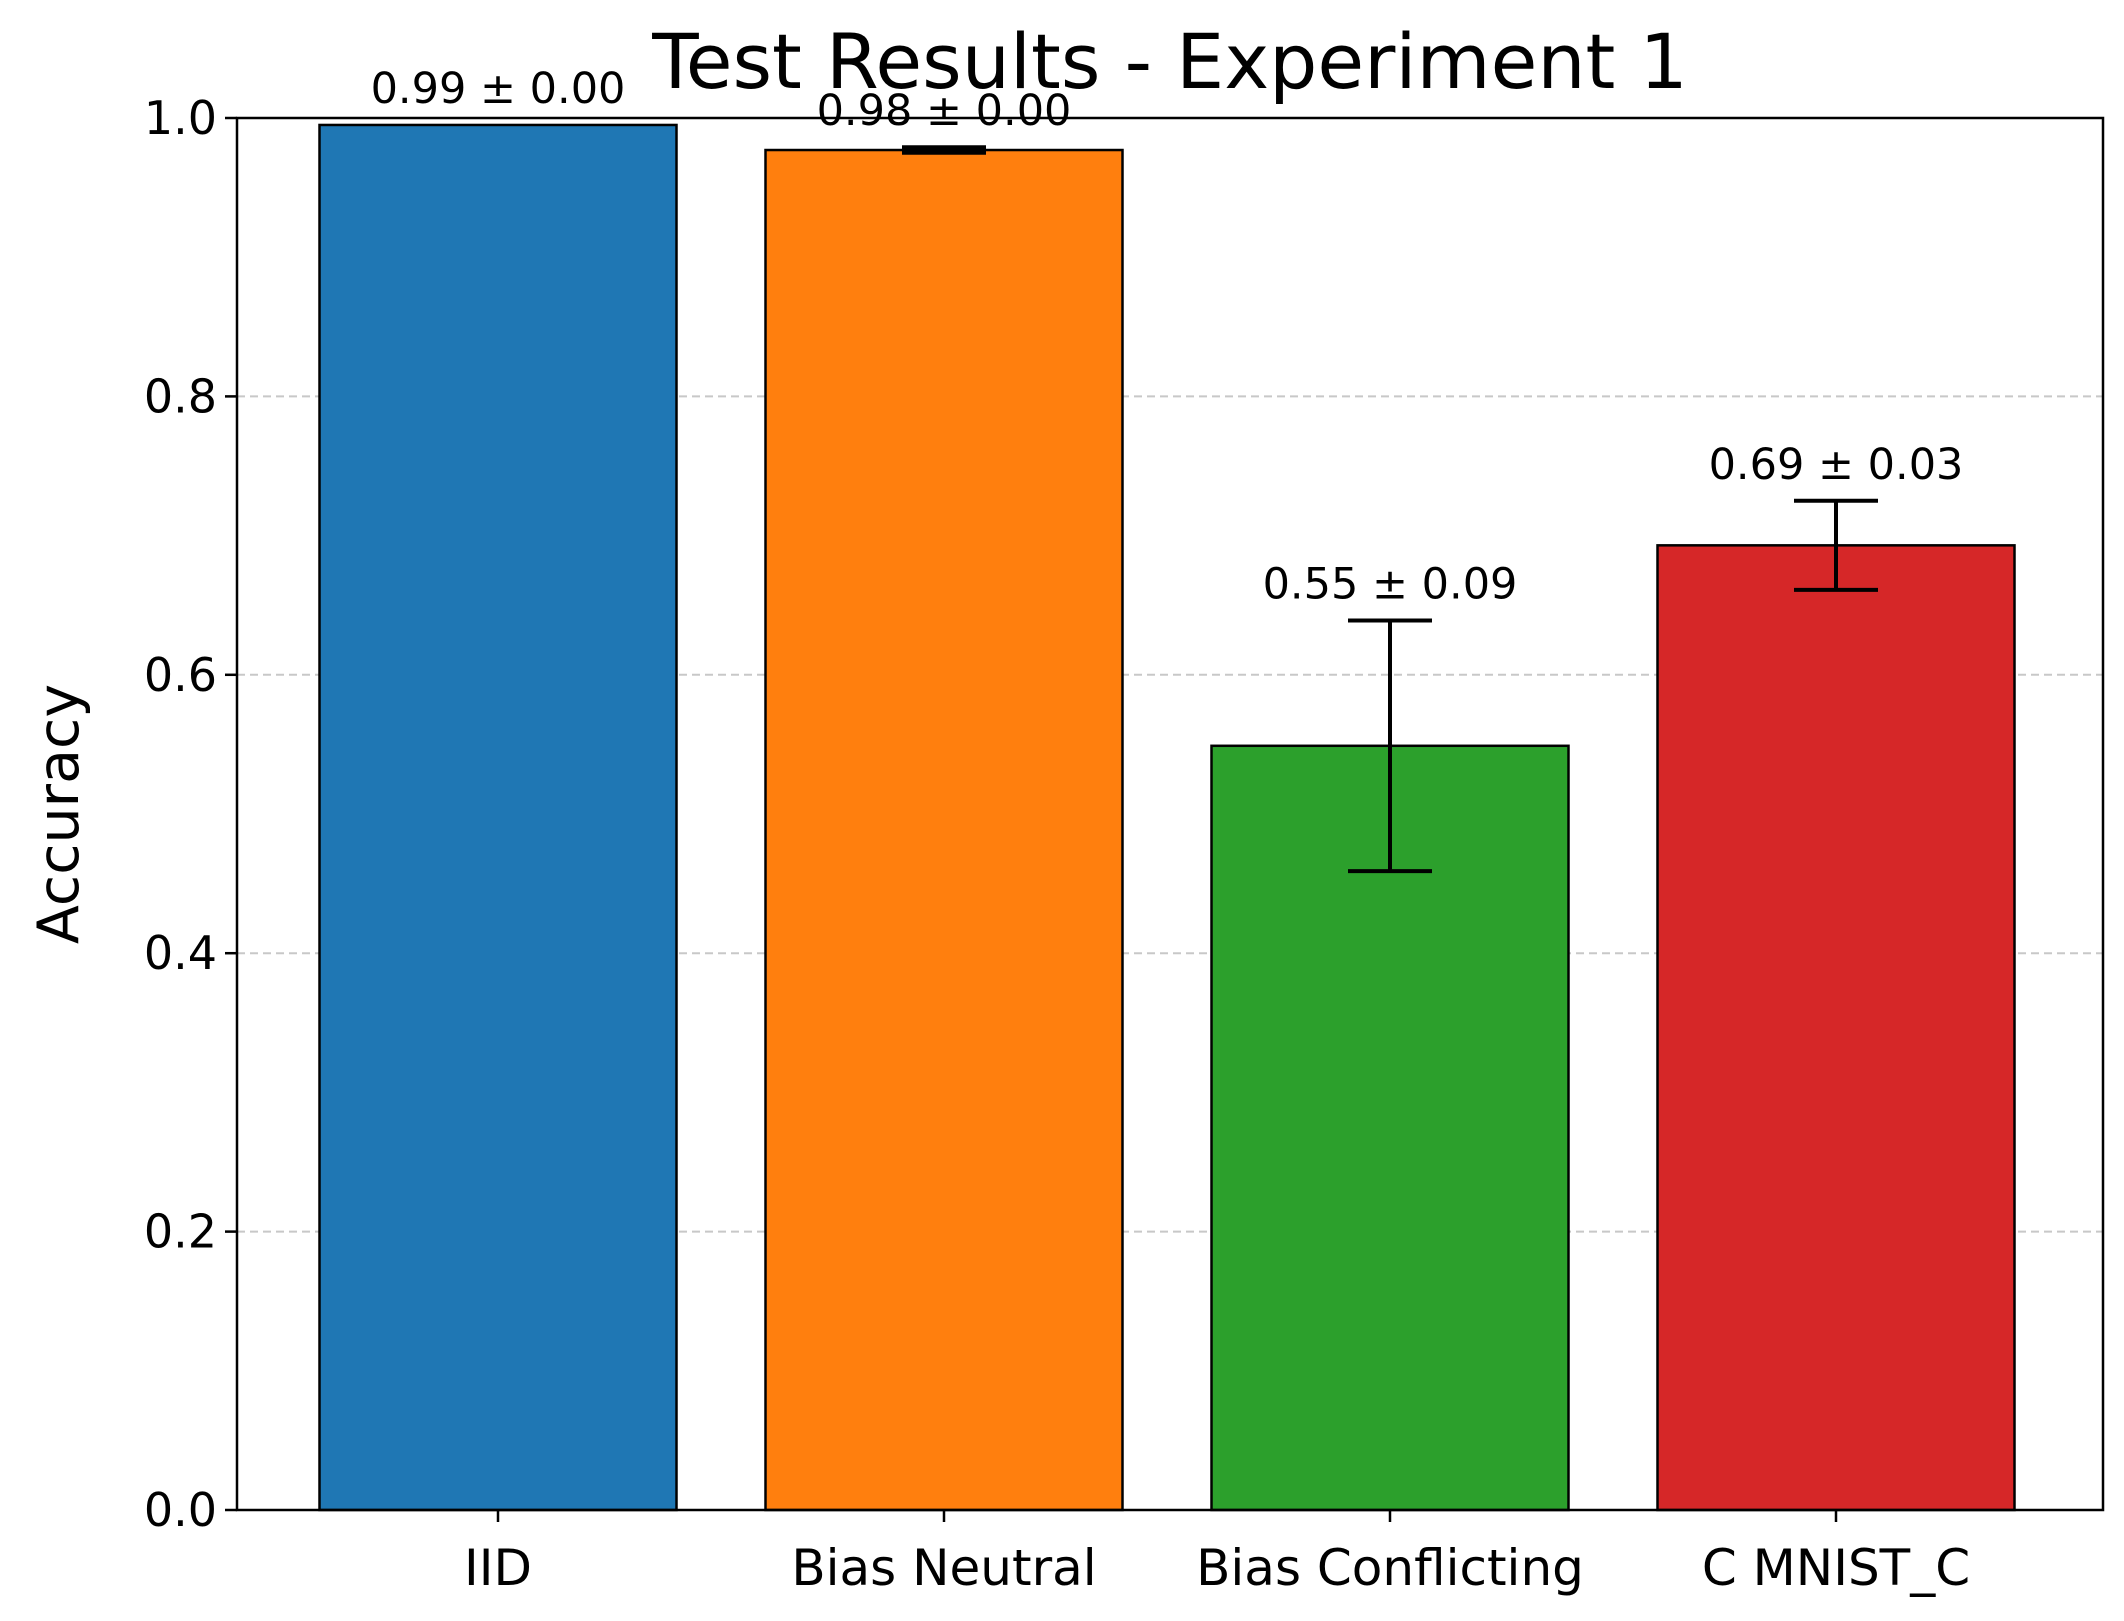  Describe the element at coordinates (498, 817) in the screenshot. I see `bar-iid` at that location.